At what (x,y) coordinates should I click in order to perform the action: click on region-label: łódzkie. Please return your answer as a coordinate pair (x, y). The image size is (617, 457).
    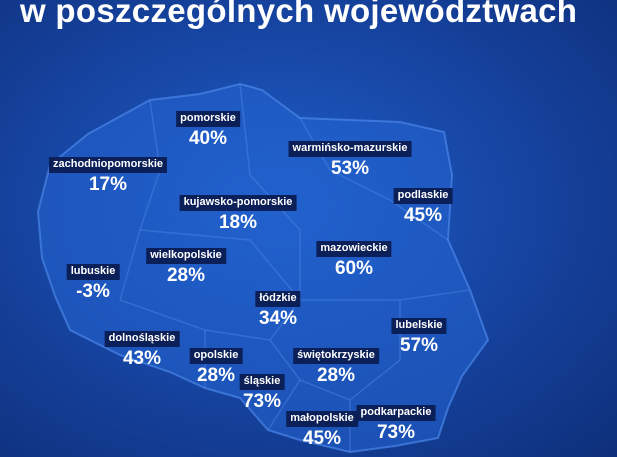
    Looking at the image, I should click on (278, 299).